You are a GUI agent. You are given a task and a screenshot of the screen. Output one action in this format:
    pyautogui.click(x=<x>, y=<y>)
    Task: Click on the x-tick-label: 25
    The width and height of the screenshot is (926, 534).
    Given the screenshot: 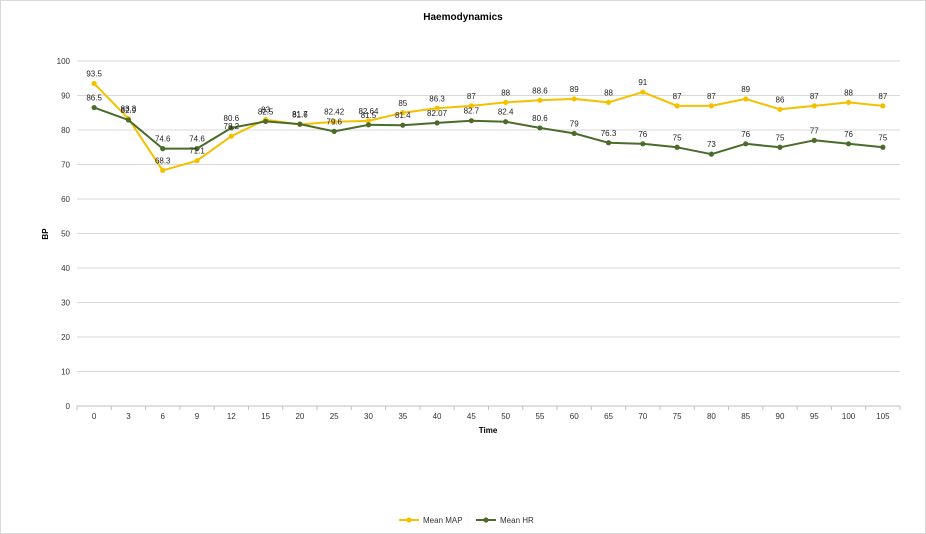 What is the action you would take?
    pyautogui.click(x=334, y=416)
    